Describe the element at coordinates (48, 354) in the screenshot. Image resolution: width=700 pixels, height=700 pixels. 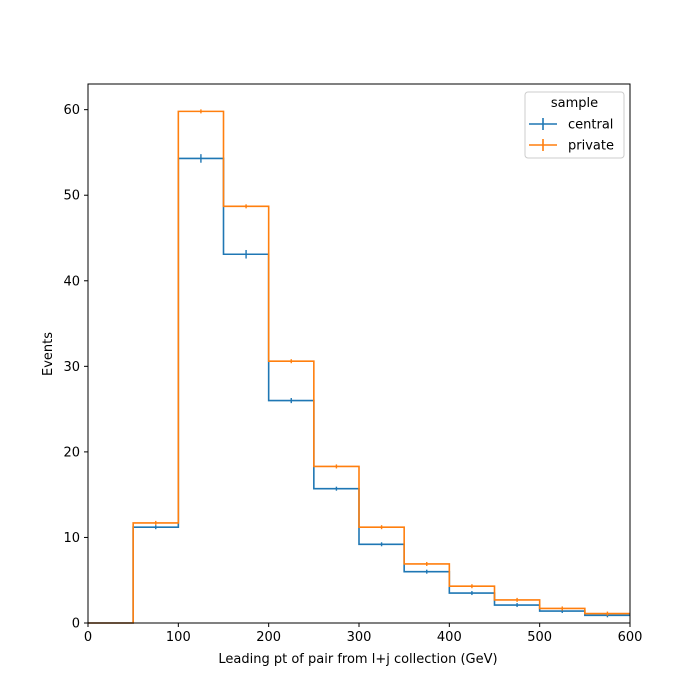
I see `y-axis-label: Events` at that location.